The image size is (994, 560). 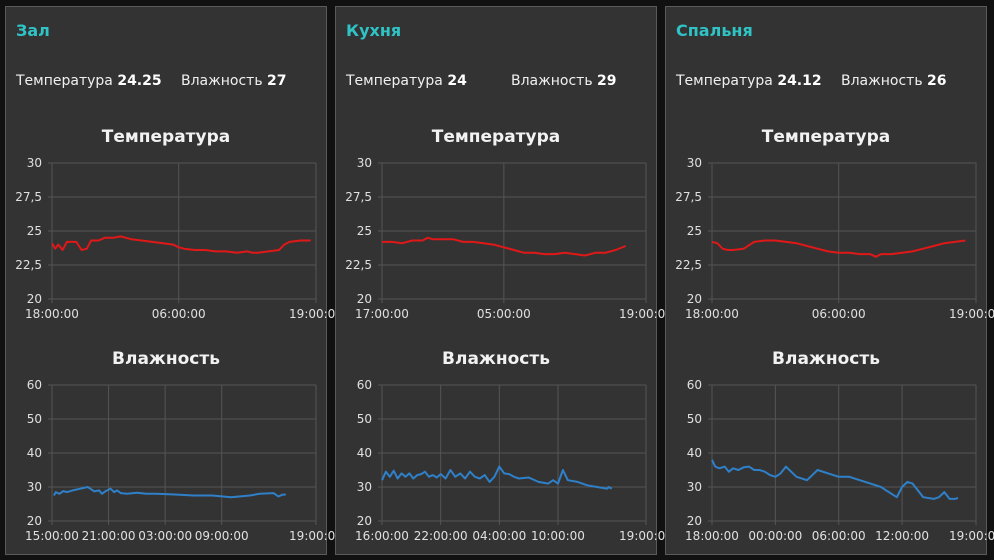 I want to click on humidity-value: 29, so click(x=607, y=81).